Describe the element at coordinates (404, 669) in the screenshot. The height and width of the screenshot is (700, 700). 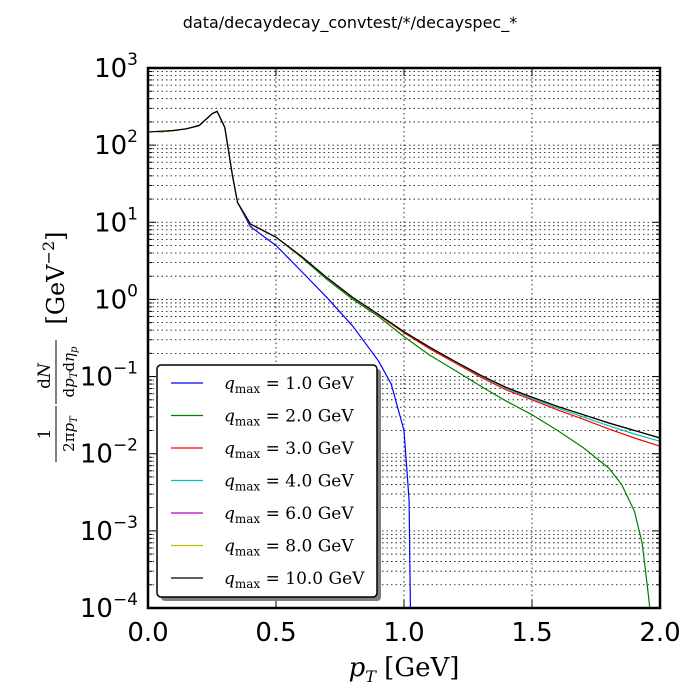
I see `x-axis-label: pT [GeV]` at that location.